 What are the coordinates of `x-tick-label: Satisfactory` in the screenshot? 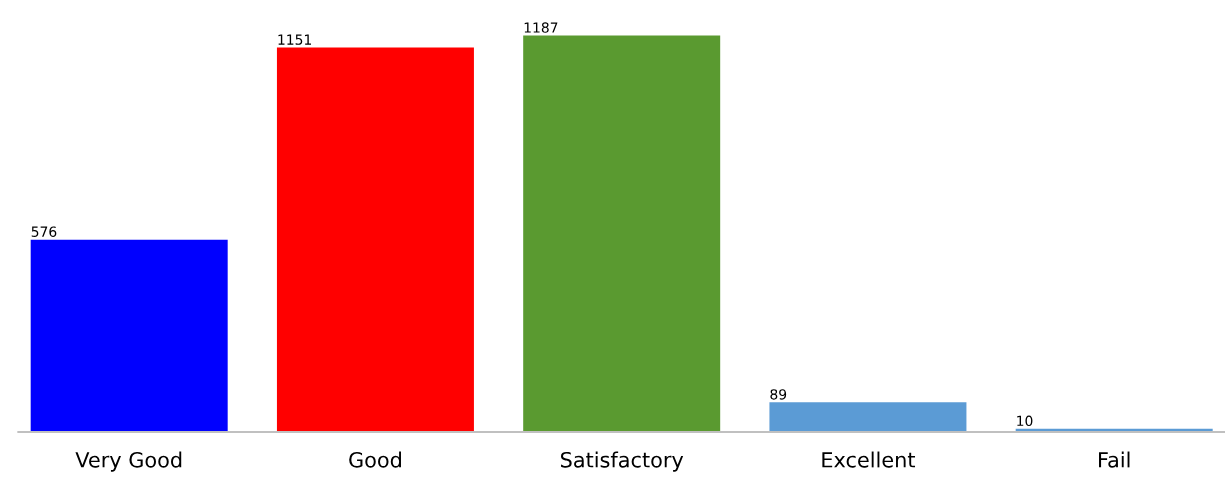 It's located at (622, 461).